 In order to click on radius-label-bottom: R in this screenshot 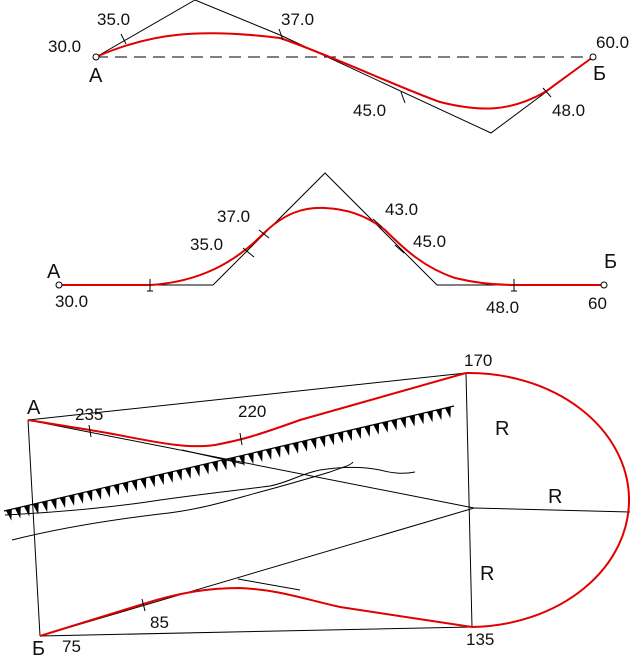, I will do `click(487, 574)`.